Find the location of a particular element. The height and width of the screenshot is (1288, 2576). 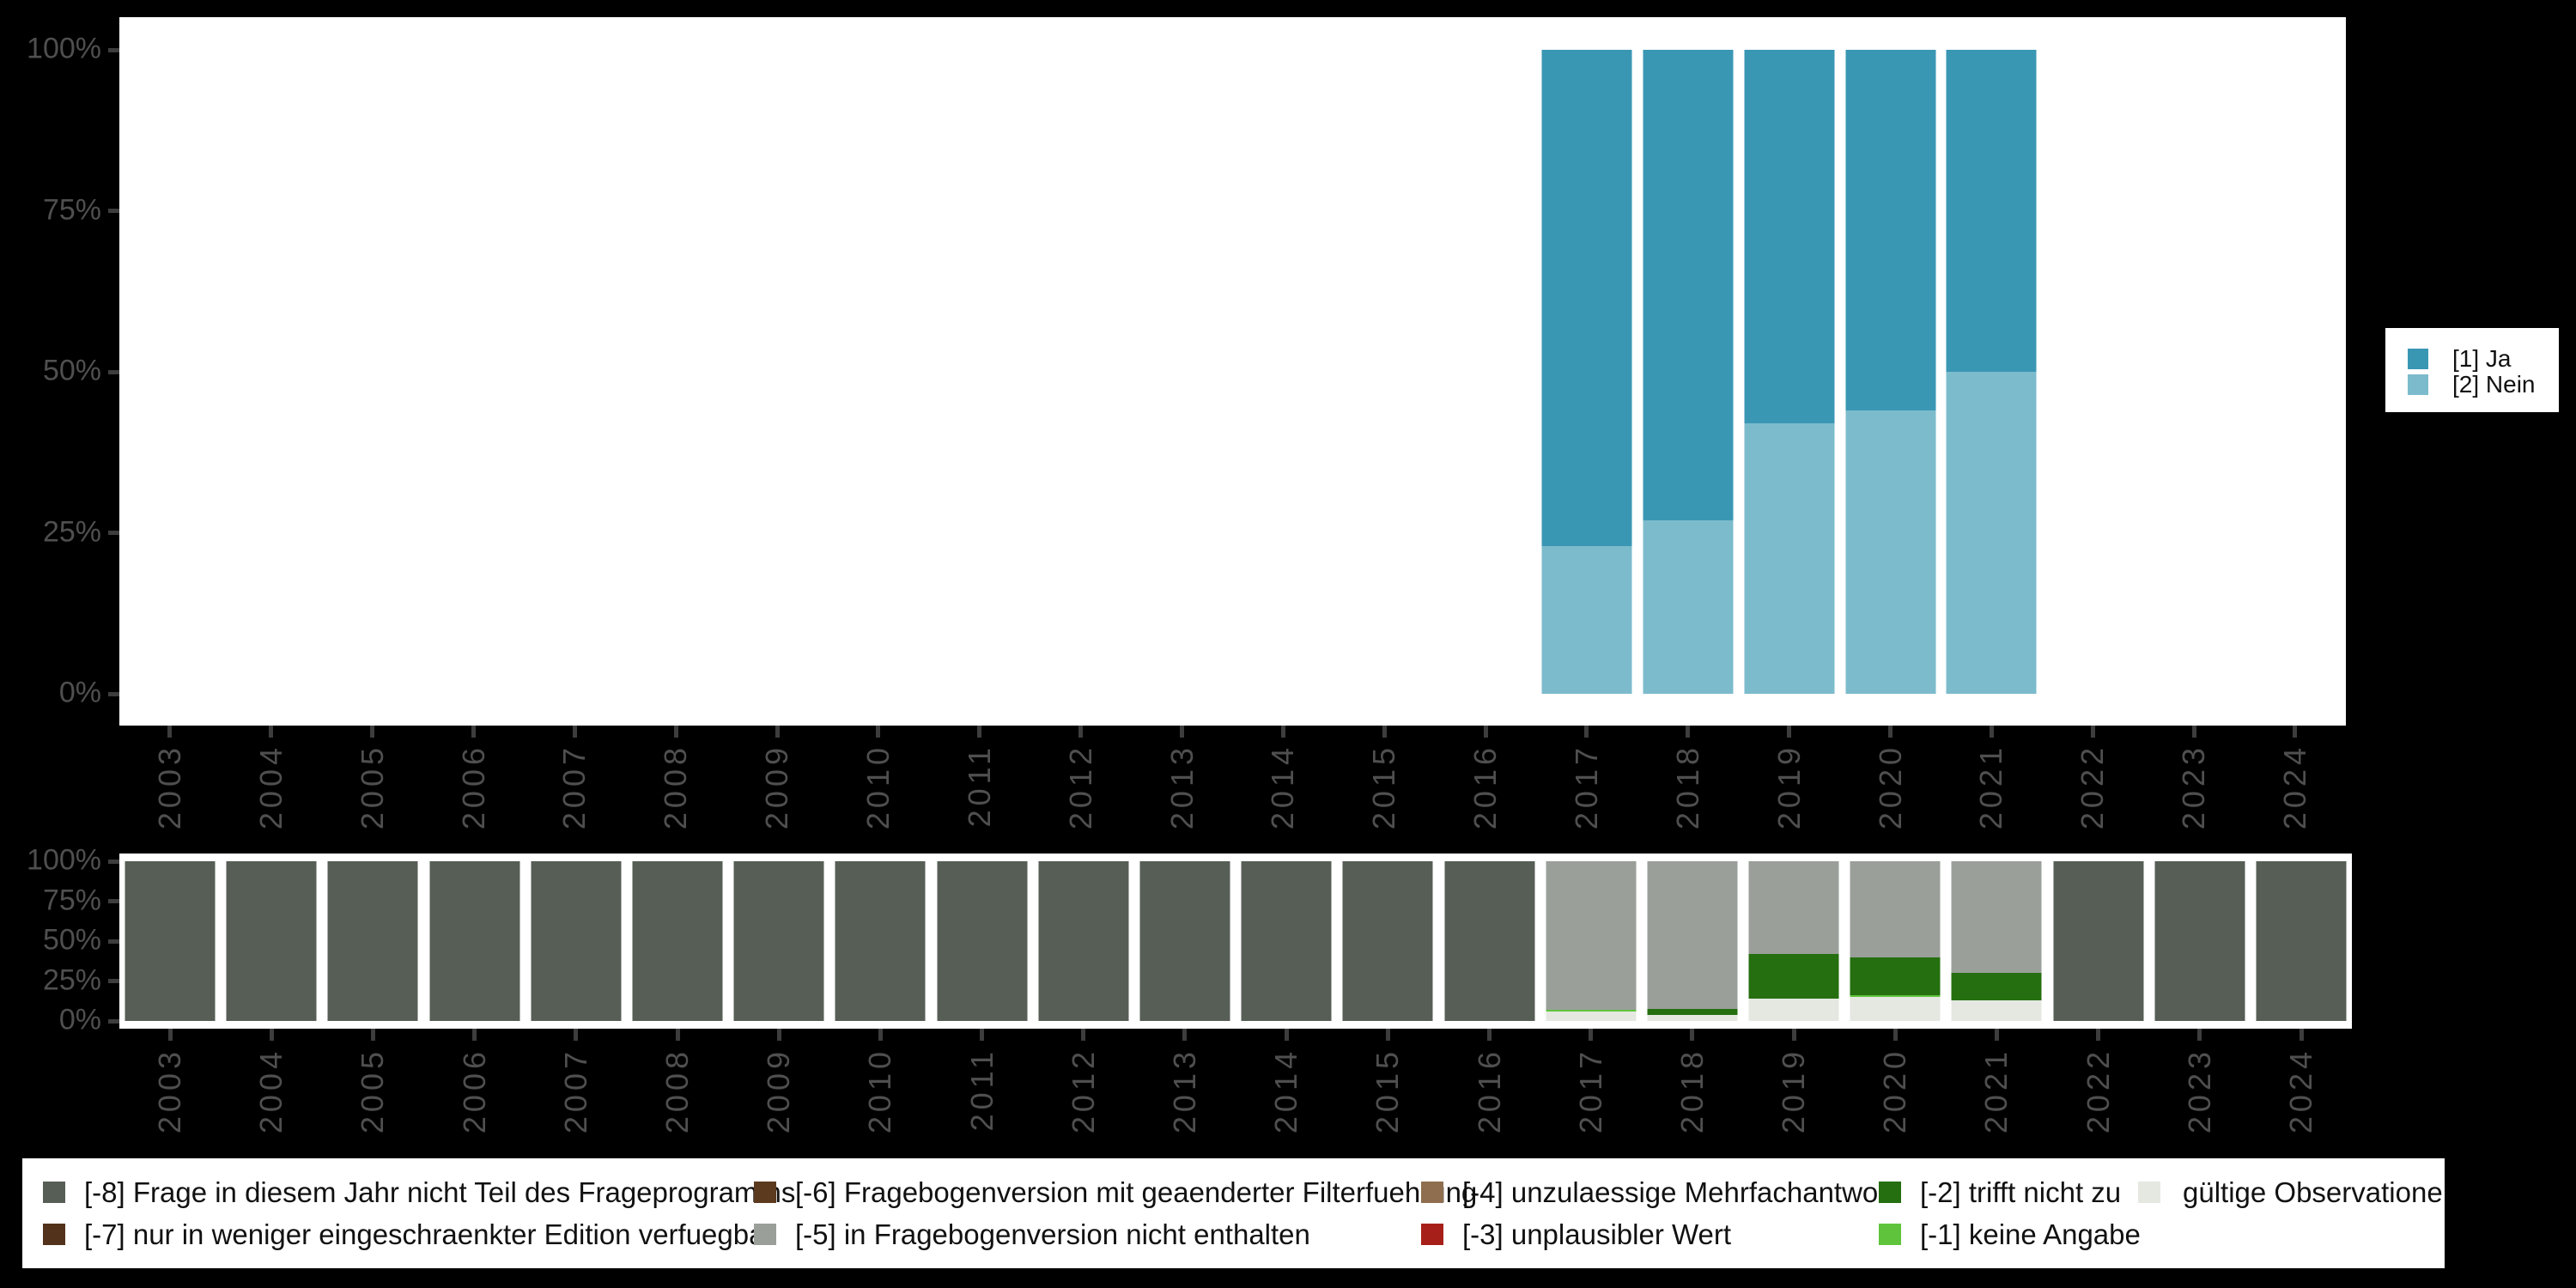

x-axis-label: 2011 is located at coordinates (979, 786).